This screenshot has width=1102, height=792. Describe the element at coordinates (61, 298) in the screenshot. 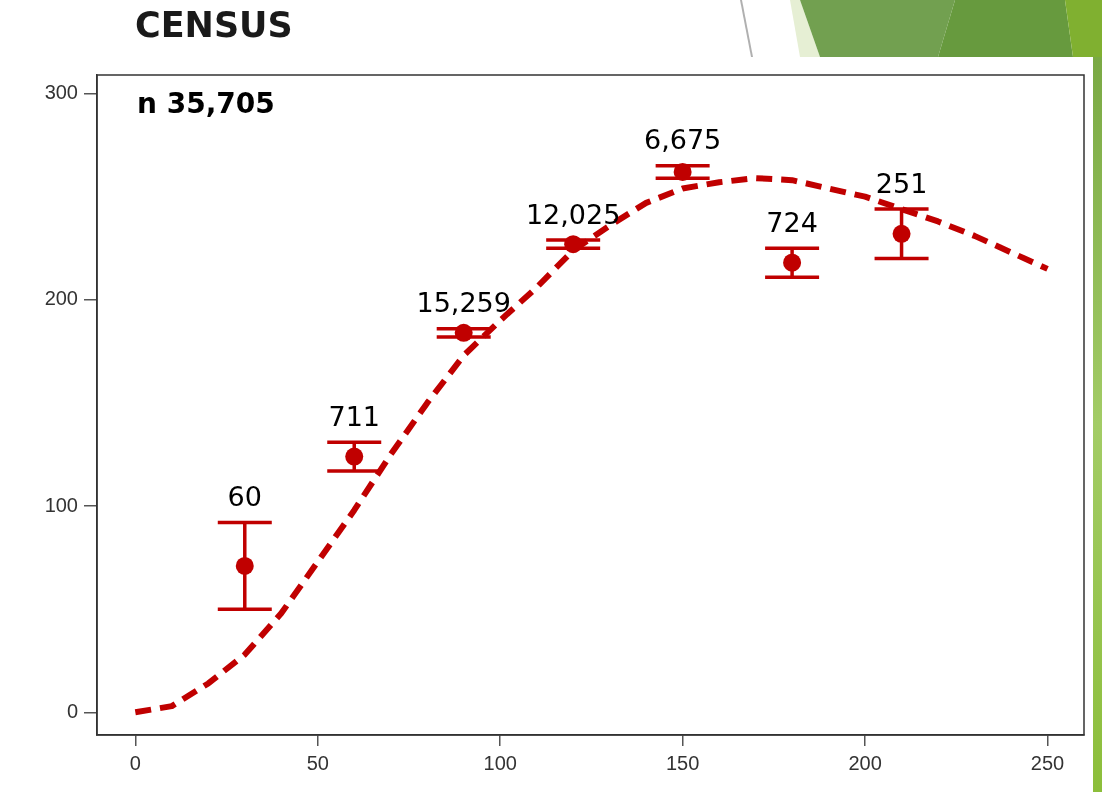

I see `y-tick-label: 200` at that location.